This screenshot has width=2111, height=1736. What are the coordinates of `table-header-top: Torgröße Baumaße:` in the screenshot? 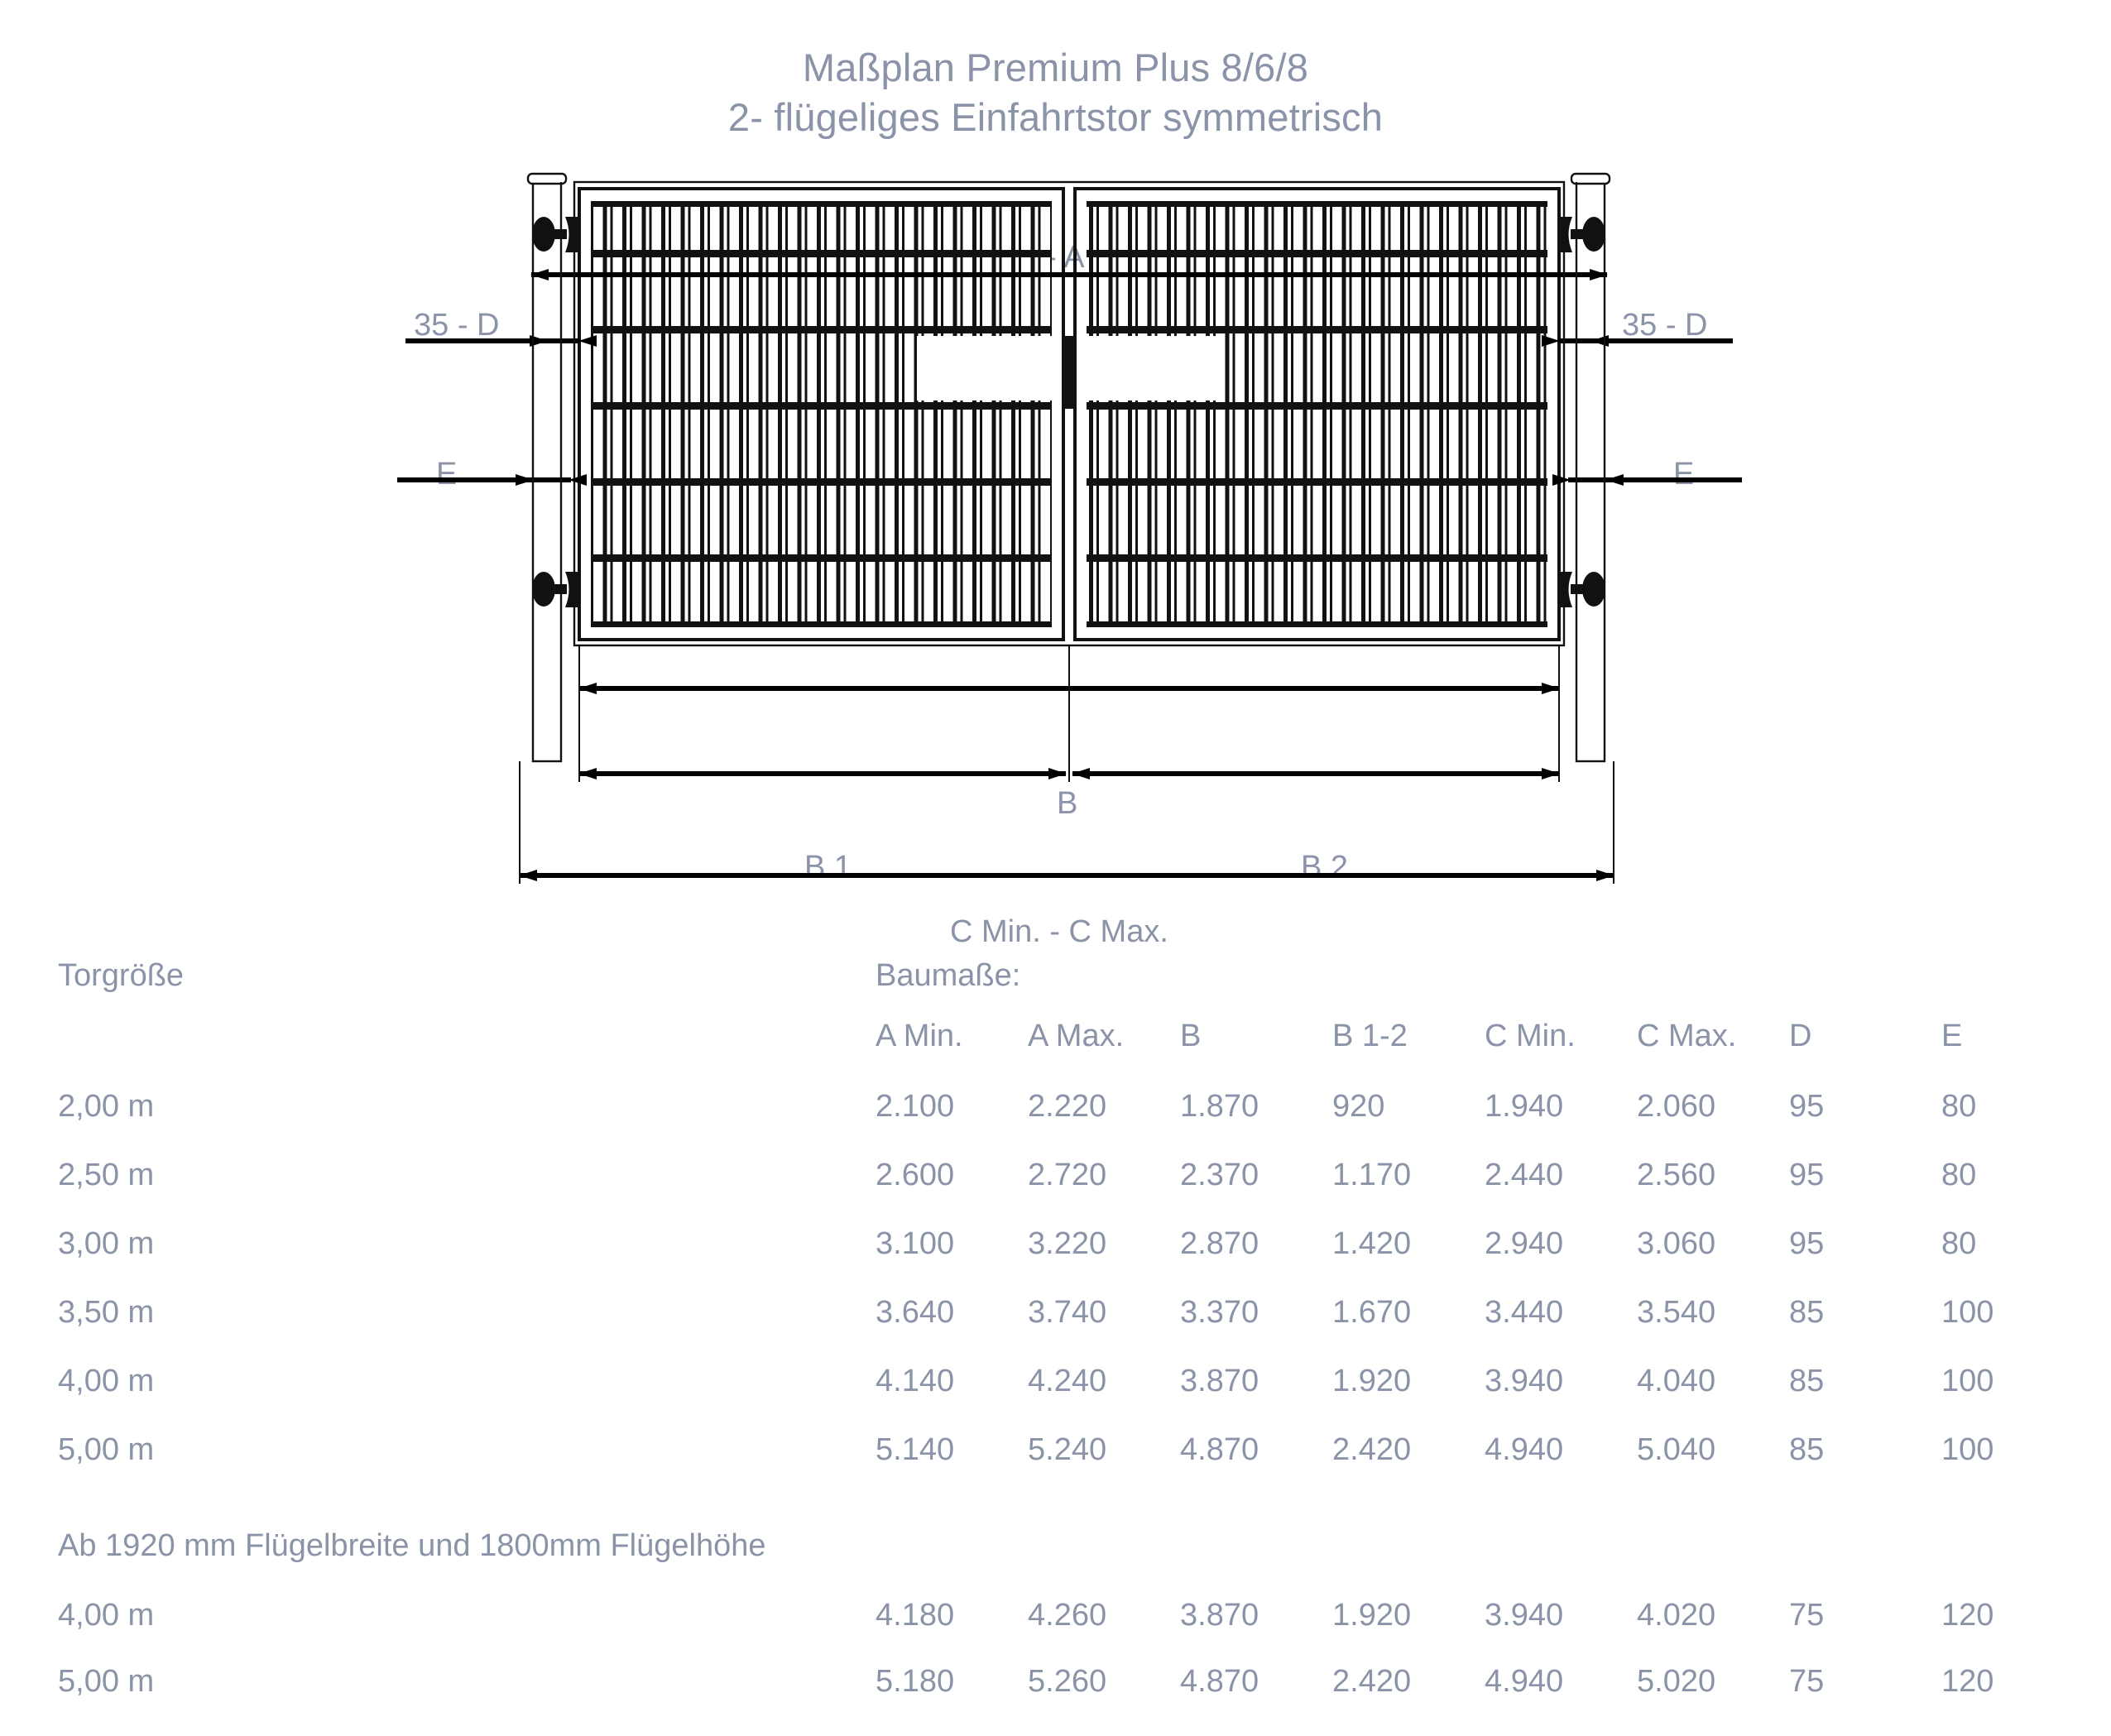 It's located at (1047, 976).